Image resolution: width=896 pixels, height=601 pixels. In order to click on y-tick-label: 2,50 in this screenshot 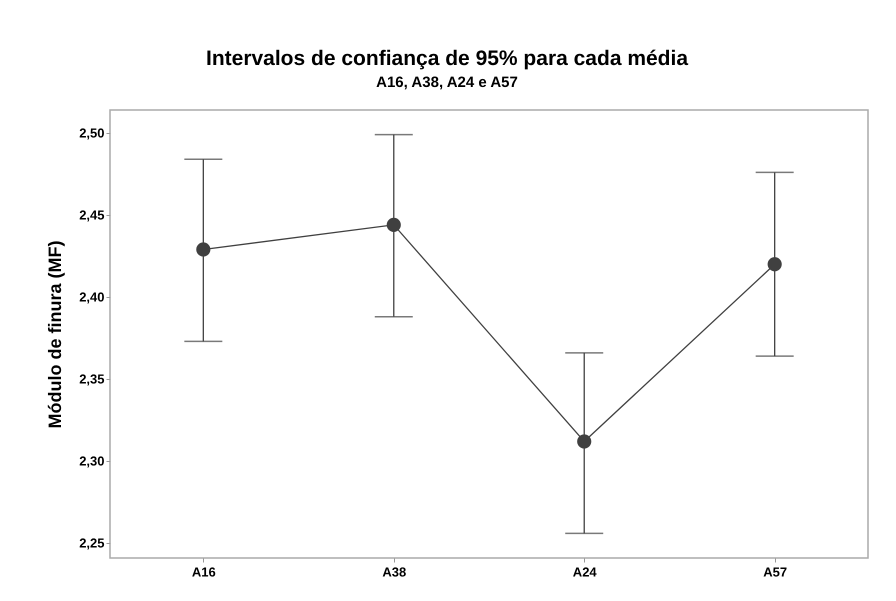, I will do `click(91, 132)`.